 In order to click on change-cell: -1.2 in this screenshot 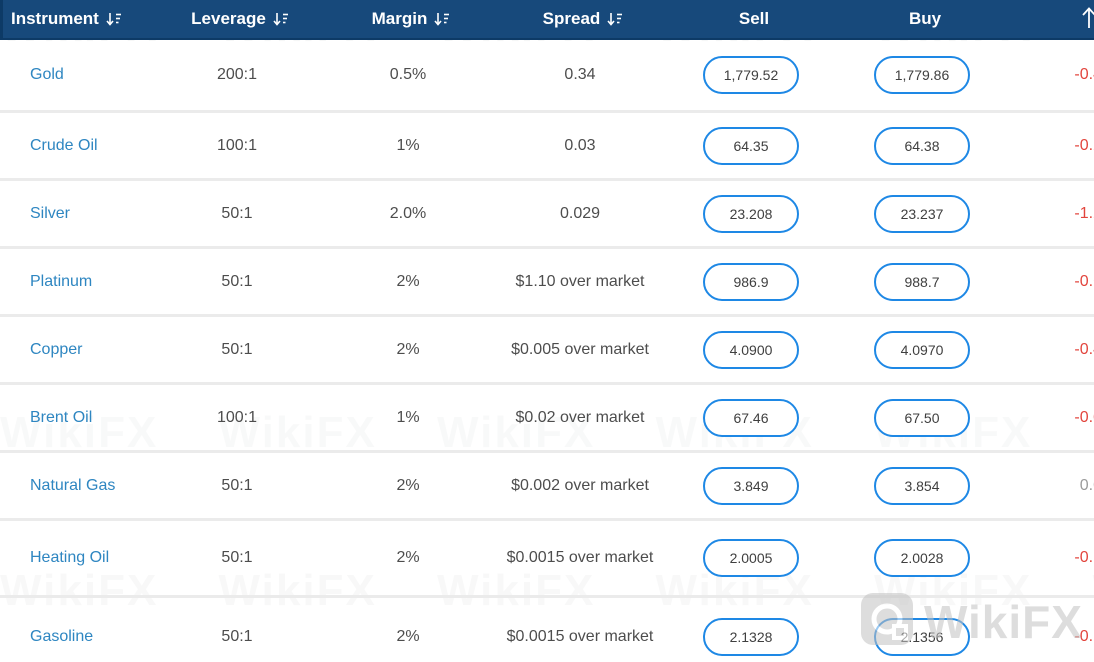, I will do `click(1047, 214)`.